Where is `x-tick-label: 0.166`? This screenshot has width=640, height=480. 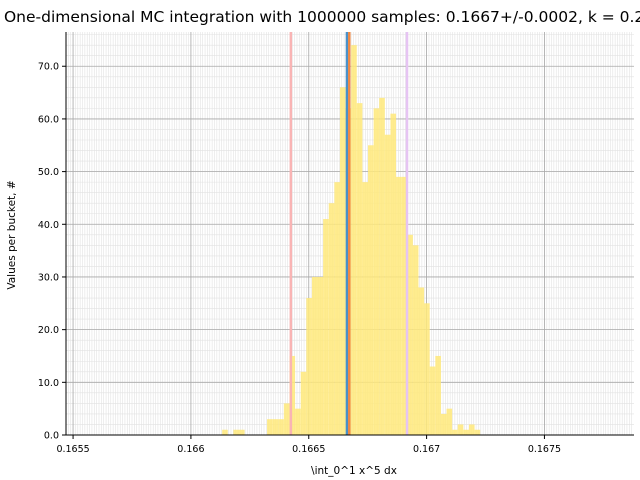
x-tick-label: 0.166 is located at coordinates (190, 449).